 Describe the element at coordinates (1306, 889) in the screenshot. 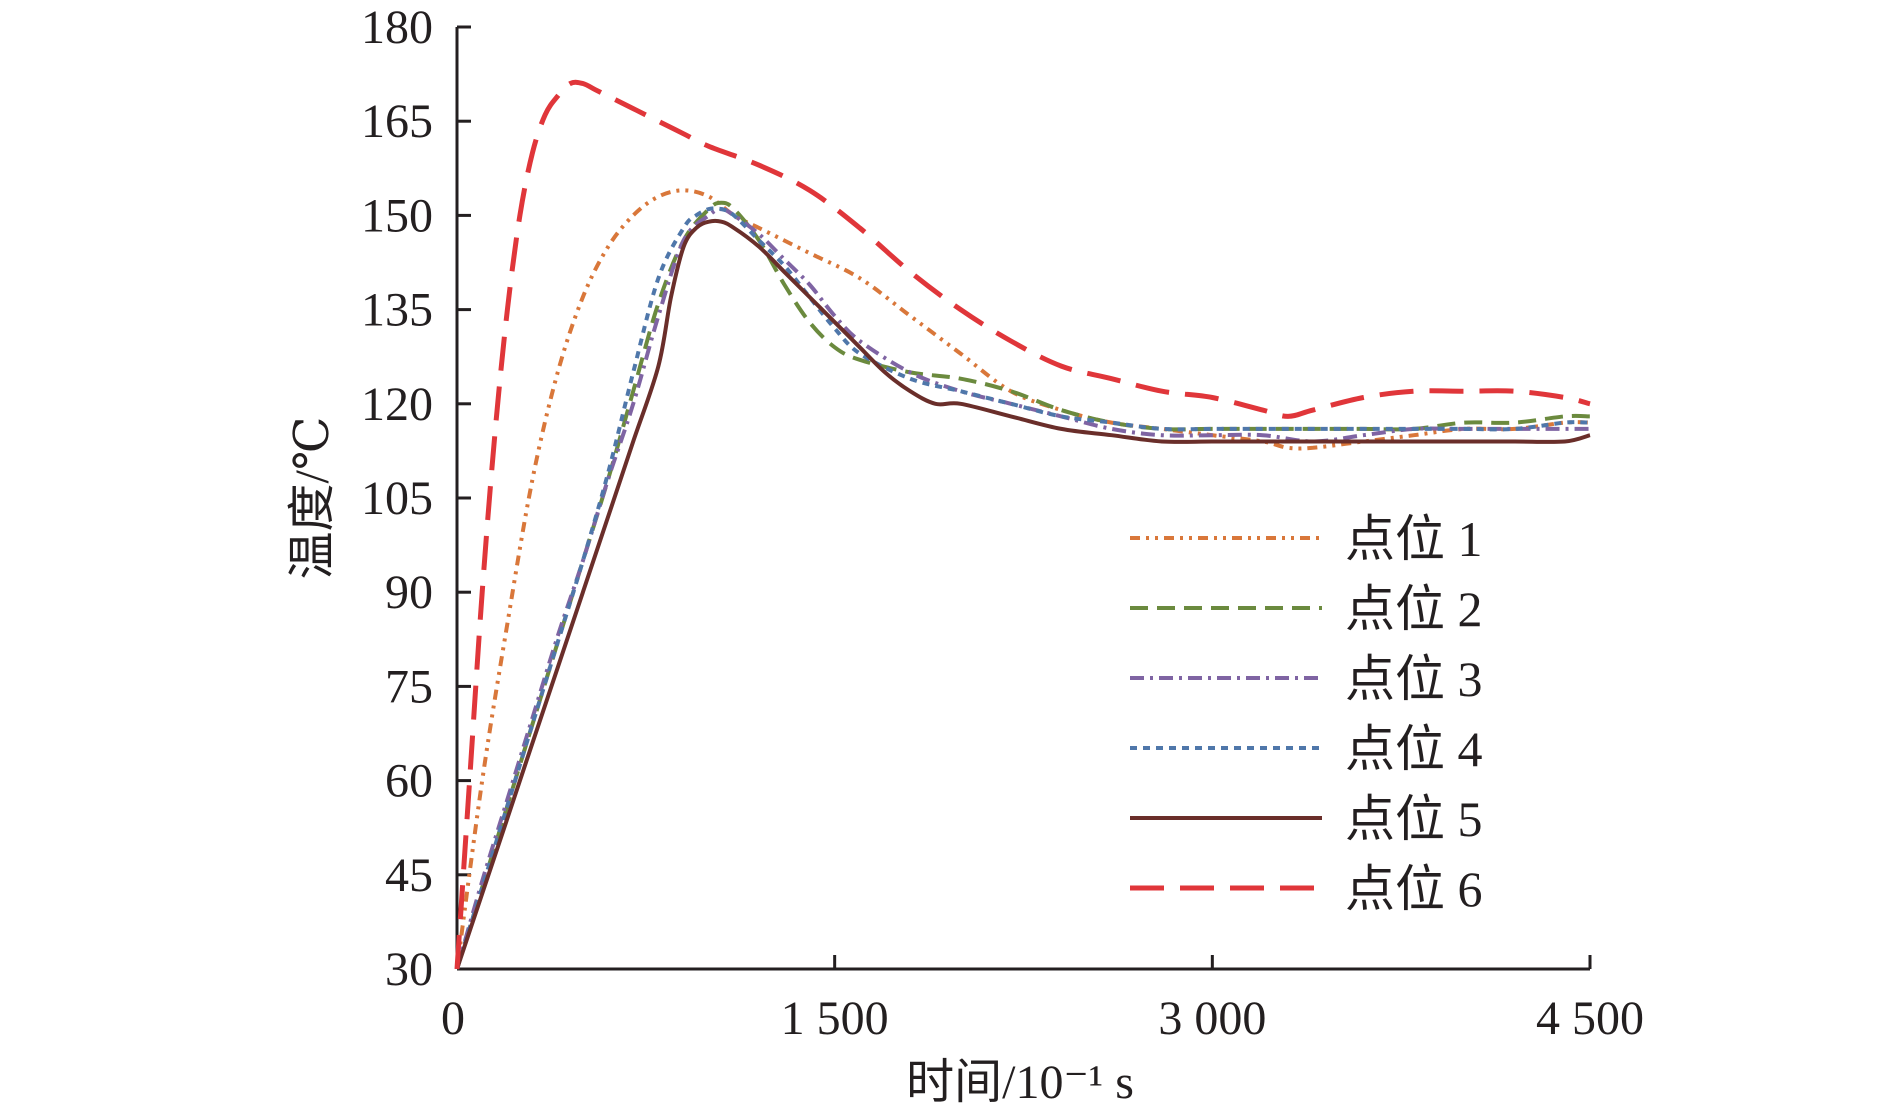

I see `legend-item-6: 点位 6` at that location.